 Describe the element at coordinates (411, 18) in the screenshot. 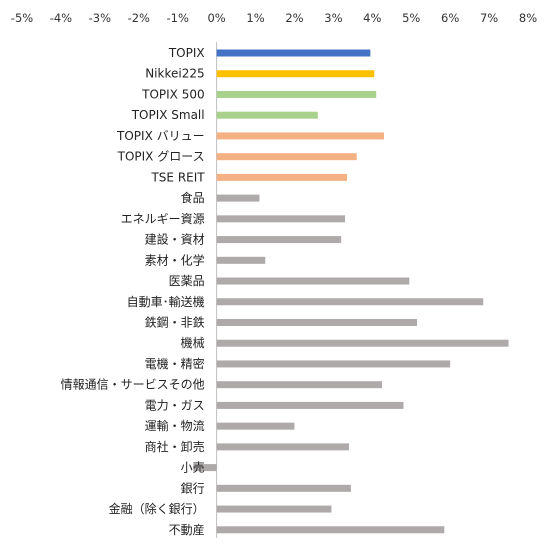

I see `x-tick-label: 5%` at that location.